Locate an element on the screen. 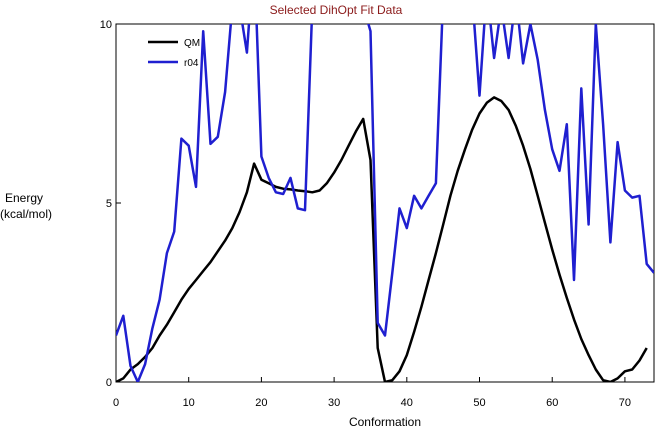 The image size is (670, 439). x-tick-label: 40 is located at coordinates (407, 403).